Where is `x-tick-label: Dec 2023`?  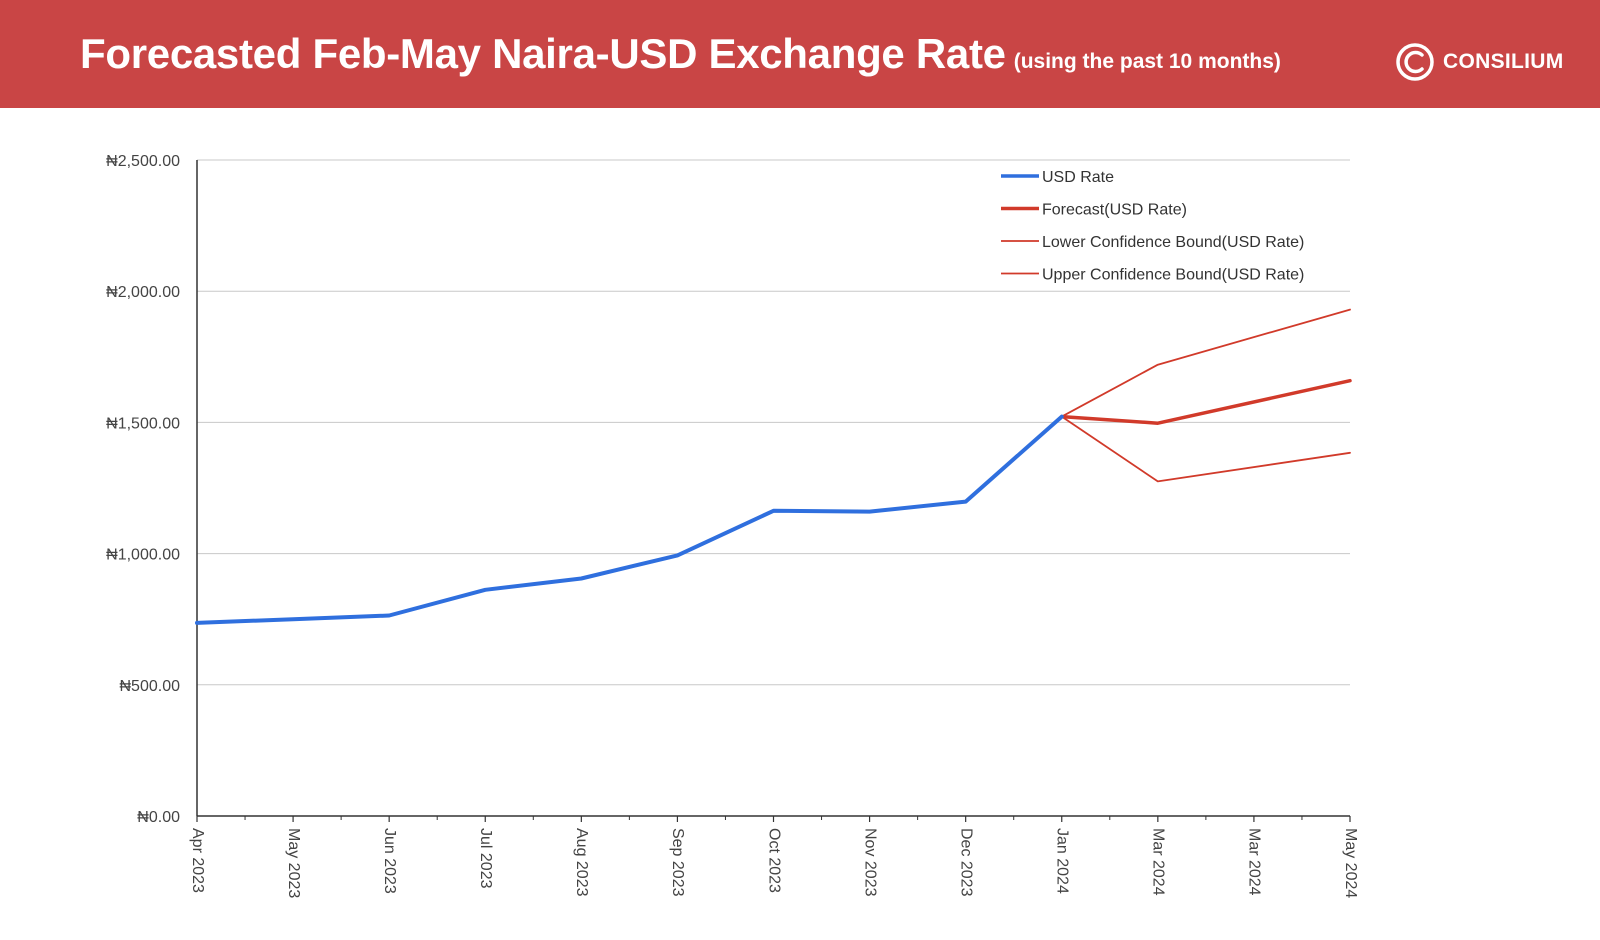 x-tick-label: Dec 2023 is located at coordinates (965, 862).